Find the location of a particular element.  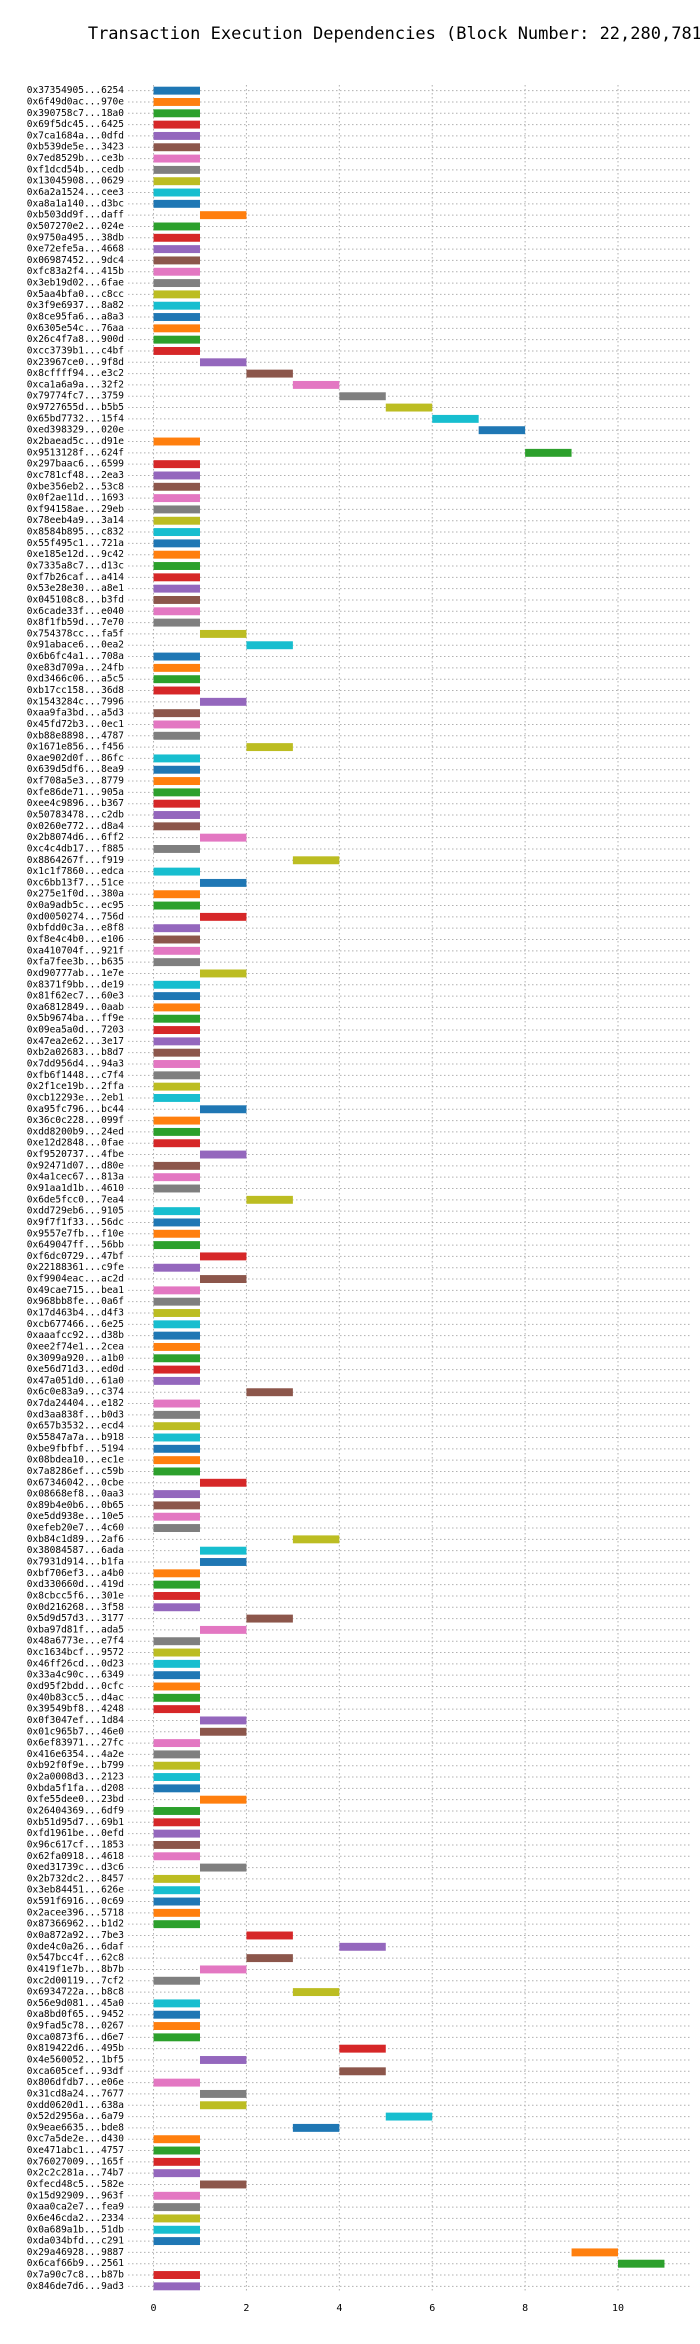

y-tick-label: 0x08668ef8...0aa3 is located at coordinates (75, 1494).